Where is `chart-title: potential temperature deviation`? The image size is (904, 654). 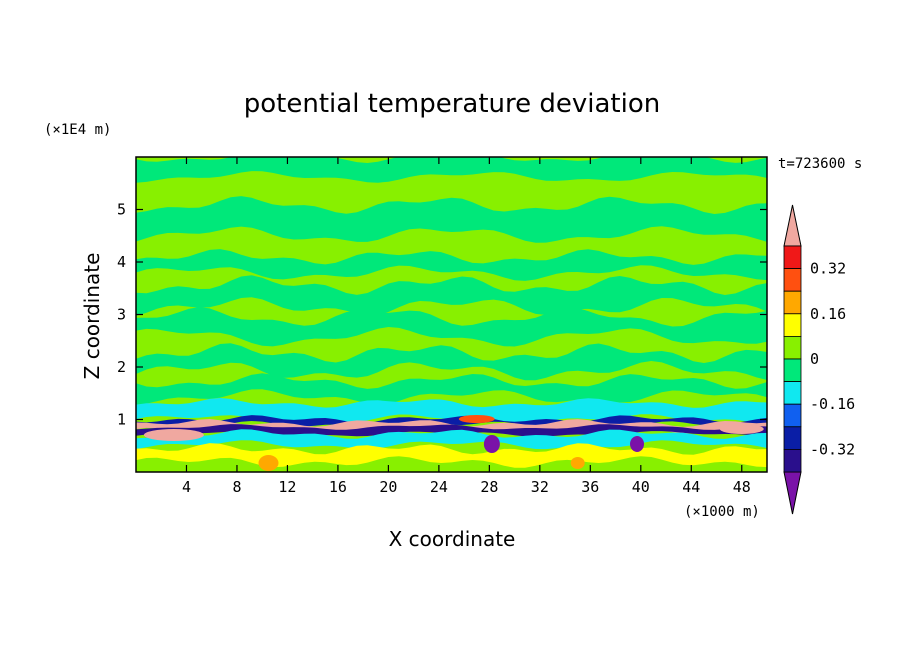 chart-title: potential temperature deviation is located at coordinates (452, 104).